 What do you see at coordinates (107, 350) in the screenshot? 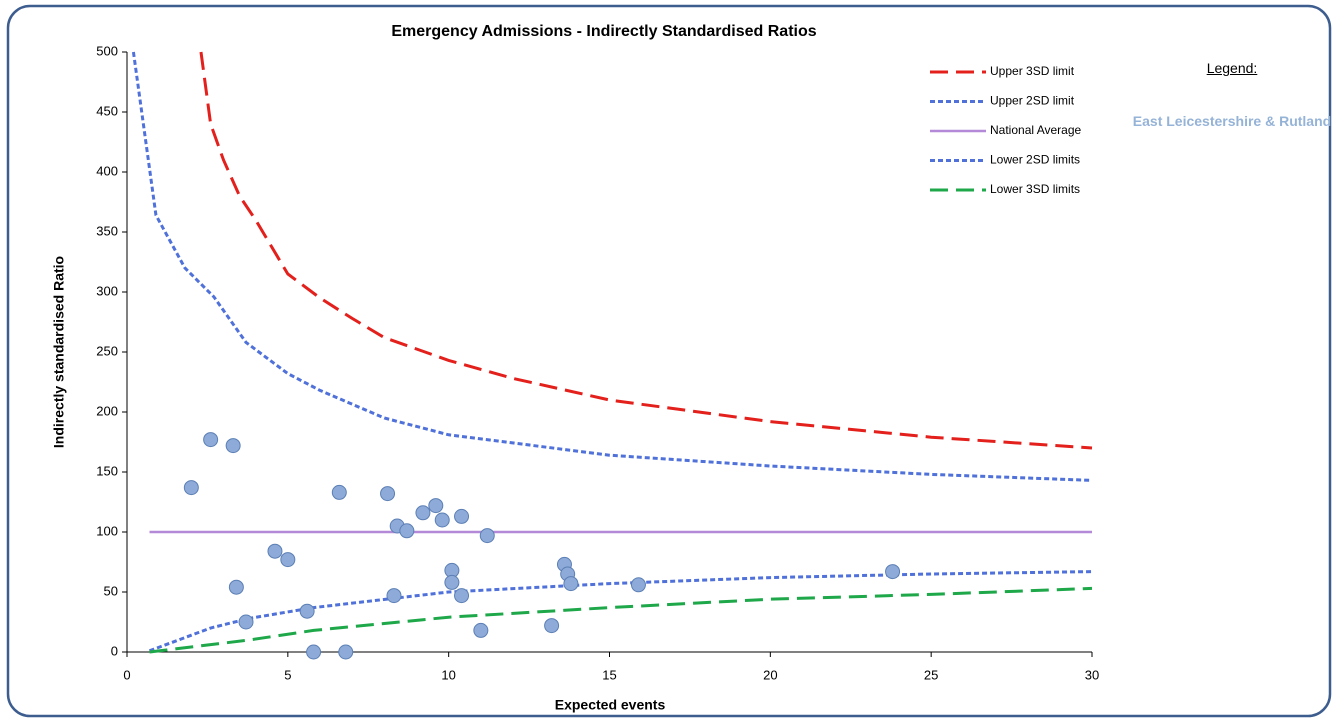
I see `y-tick-label: 250` at bounding box center [107, 350].